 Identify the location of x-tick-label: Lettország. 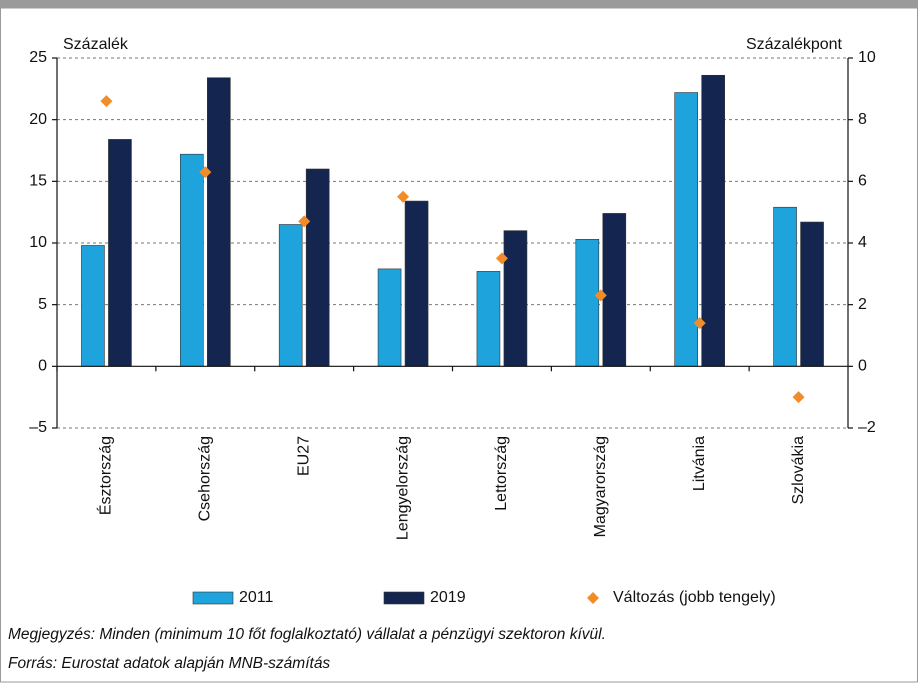
(501, 473).